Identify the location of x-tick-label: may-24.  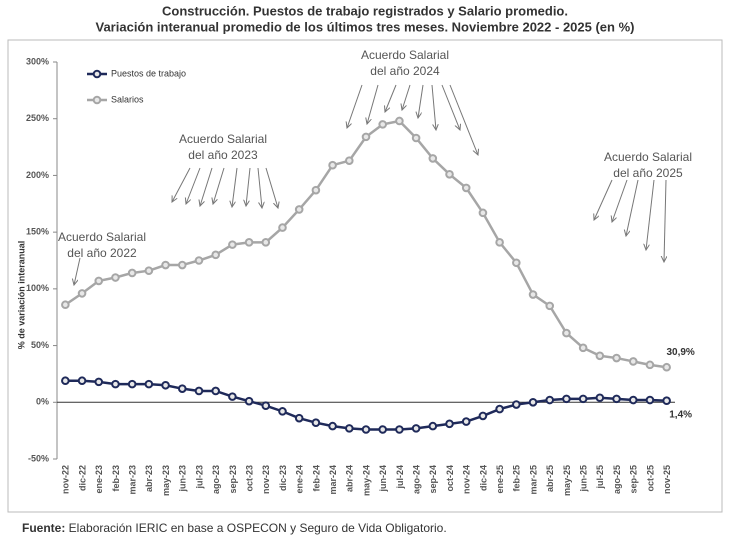
(366, 480).